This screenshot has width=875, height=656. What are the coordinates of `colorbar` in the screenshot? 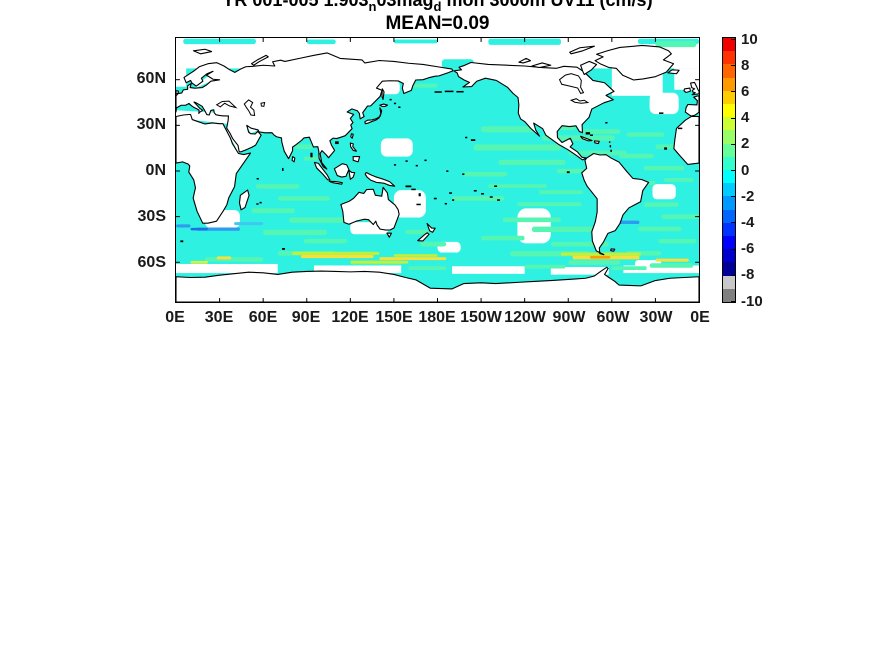 It's located at (729, 170).